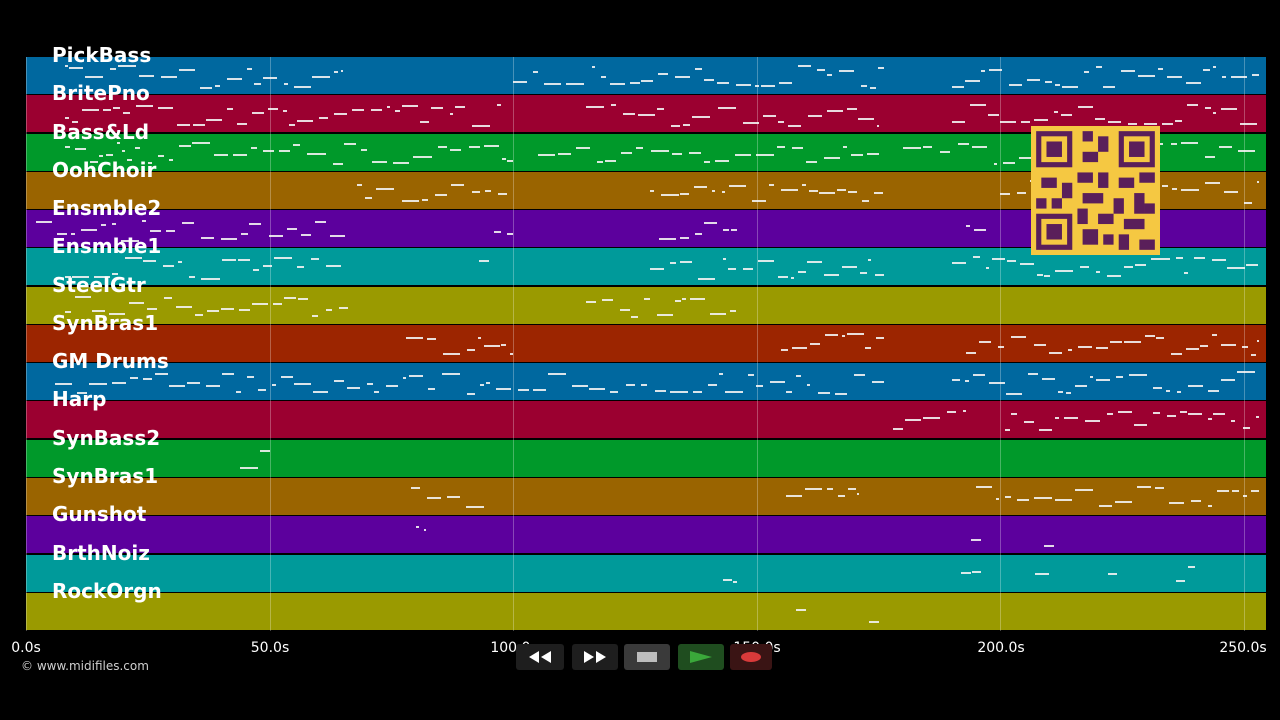  What do you see at coordinates (647, 657) in the screenshot?
I see `stop-button` at bounding box center [647, 657].